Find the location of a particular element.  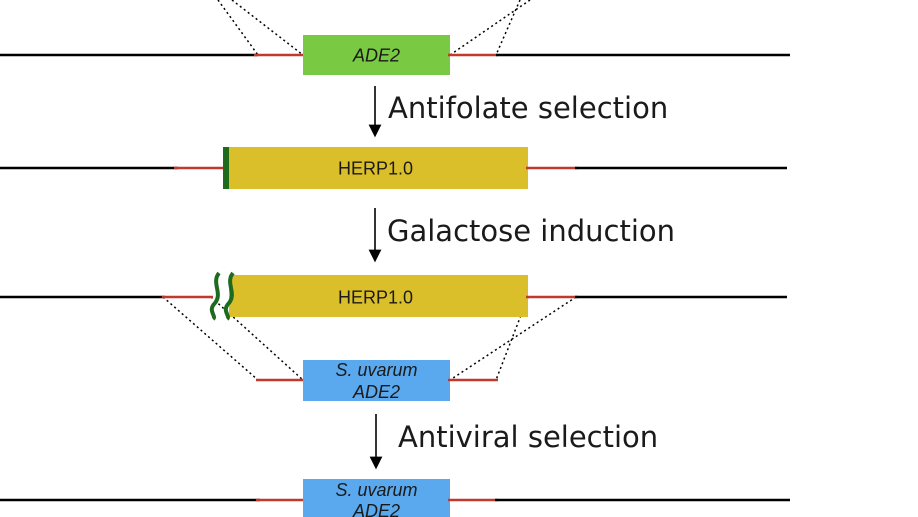

step-label: Galactose induction is located at coordinates (531, 231).